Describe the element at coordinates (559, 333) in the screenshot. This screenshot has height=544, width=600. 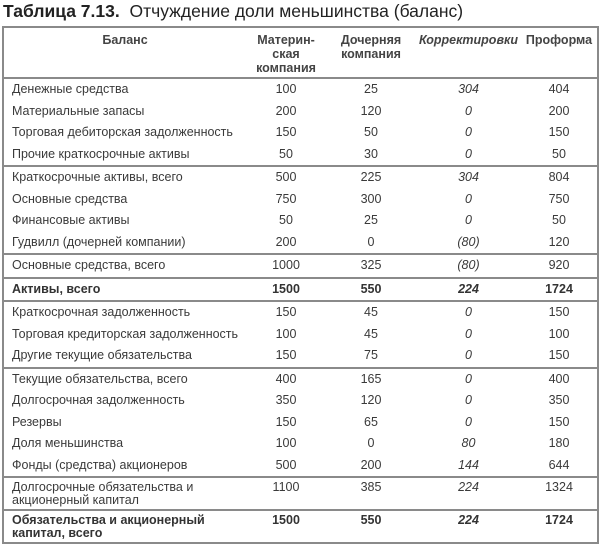
I see `proforma-value: 100` at that location.